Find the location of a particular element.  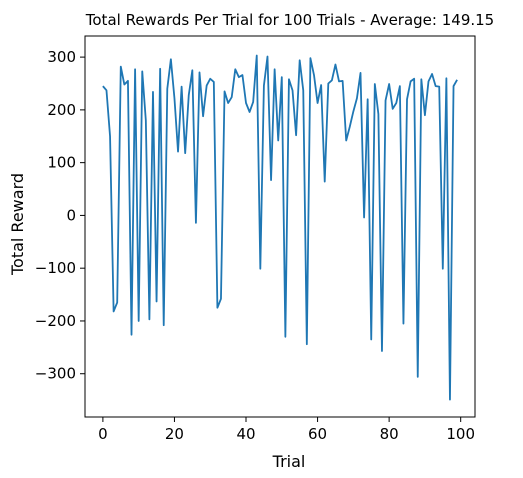

x-tick-label: 40 is located at coordinates (245, 434).